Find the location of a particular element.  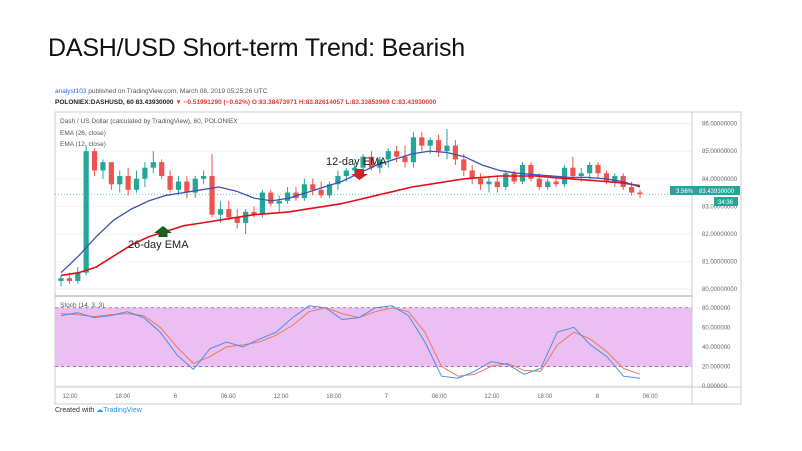

stoch-overbought-oversold-band is located at coordinates (373, 337).